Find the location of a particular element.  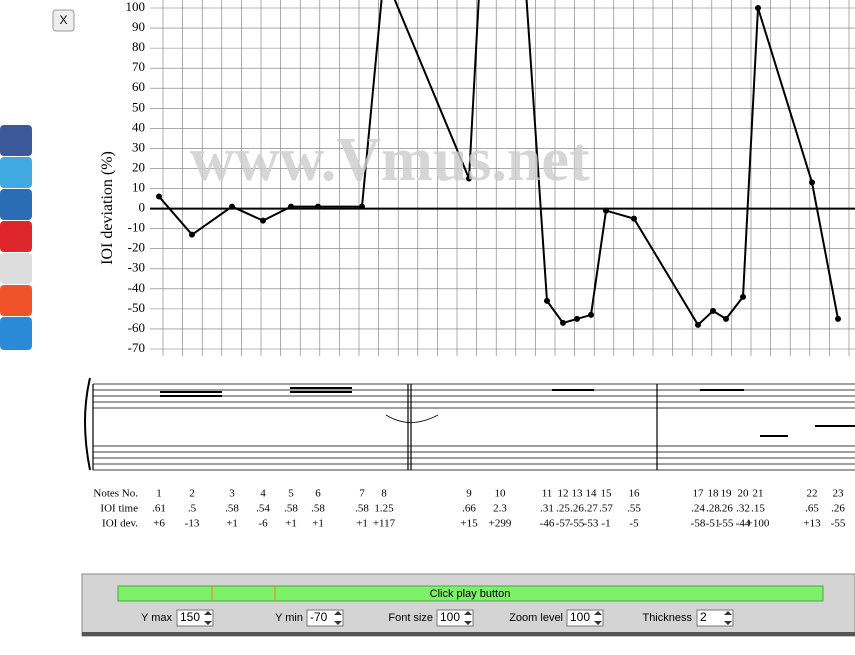

ioi-dev: +117 is located at coordinates (384, 524).